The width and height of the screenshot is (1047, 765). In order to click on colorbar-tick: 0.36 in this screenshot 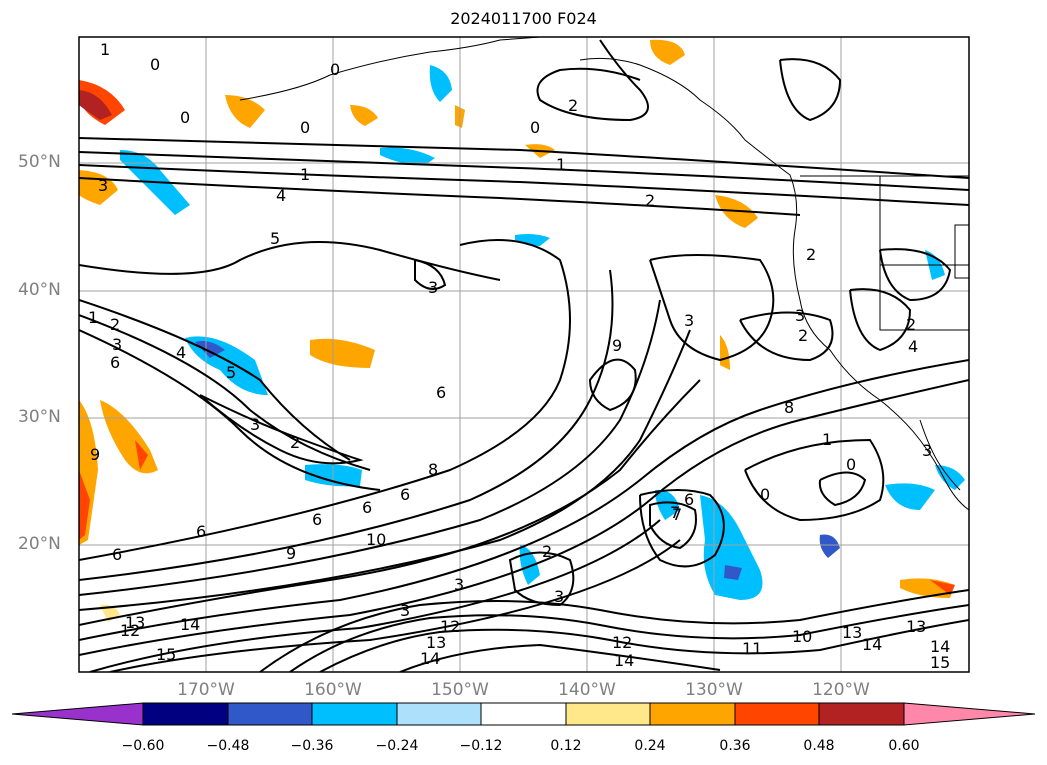, I will do `click(735, 746)`.